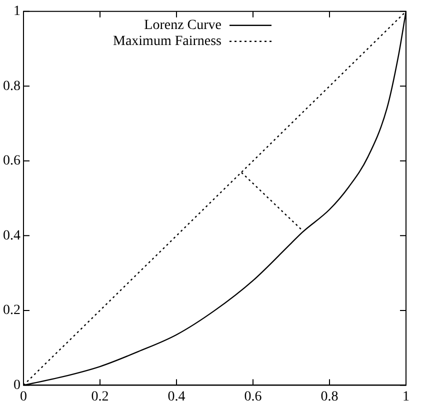 The width and height of the screenshot is (422, 408). What do you see at coordinates (253, 396) in the screenshot?
I see `x-tick-label: 0.6` at bounding box center [253, 396].